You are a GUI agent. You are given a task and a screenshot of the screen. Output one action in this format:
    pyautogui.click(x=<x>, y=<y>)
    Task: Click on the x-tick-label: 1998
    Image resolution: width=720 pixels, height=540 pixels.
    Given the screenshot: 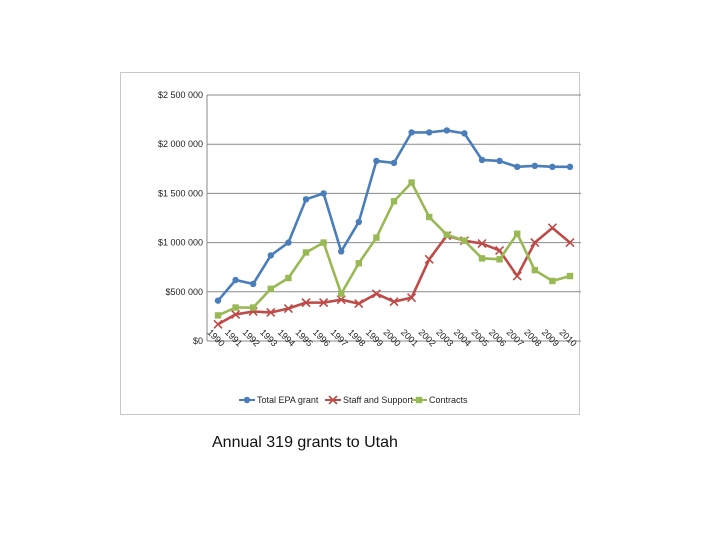 What is the action you would take?
    pyautogui.click(x=356, y=337)
    